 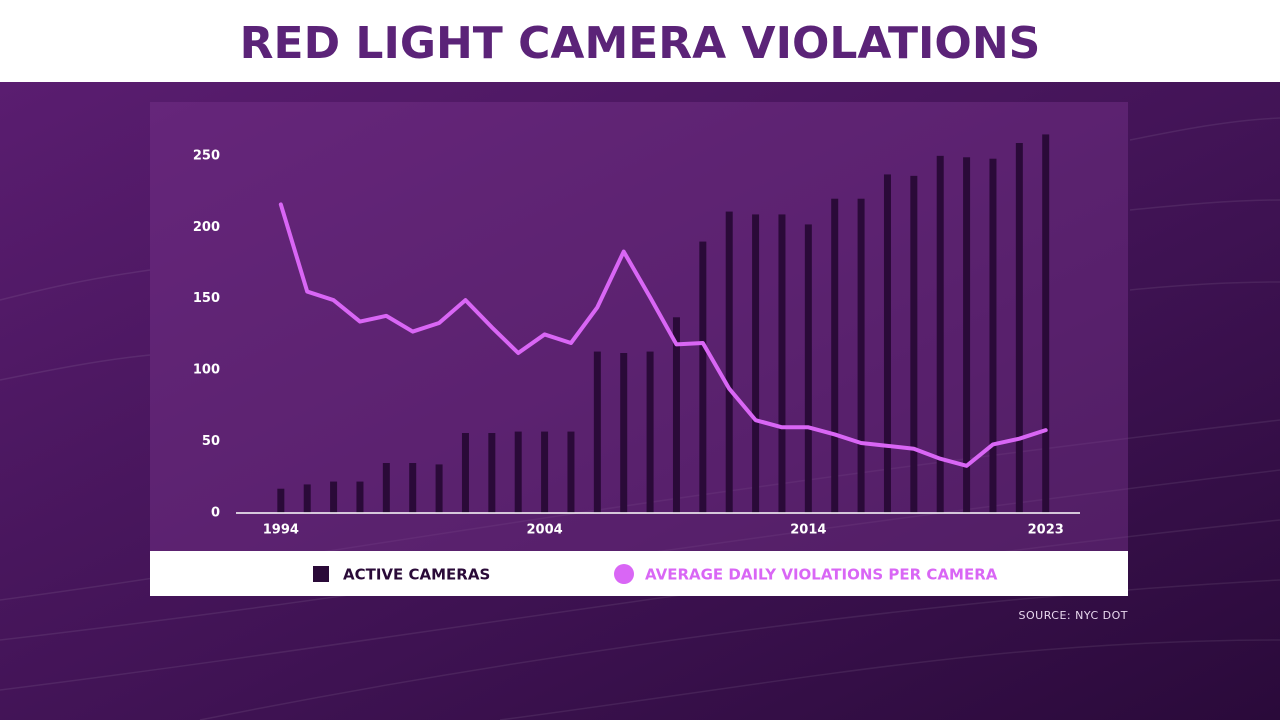 What do you see at coordinates (640, 43) in the screenshot?
I see `chart-title: RED LIGHT CAMERA VIOLATIONS` at bounding box center [640, 43].